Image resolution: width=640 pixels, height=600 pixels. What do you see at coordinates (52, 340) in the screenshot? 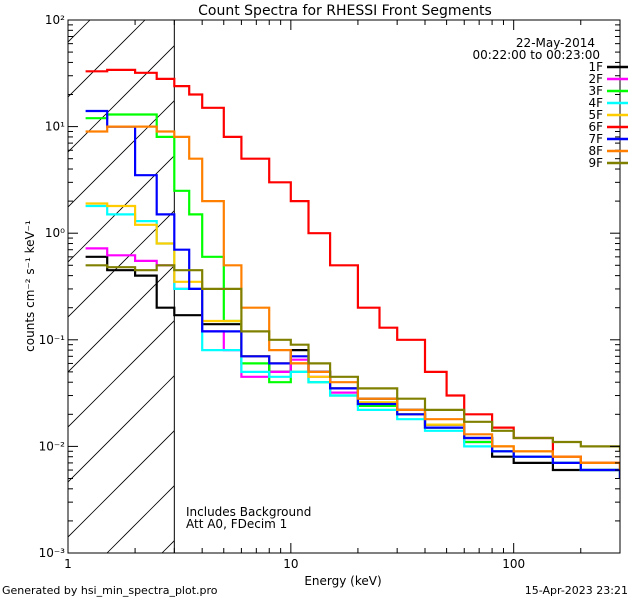
I see `y-tick-label: 10⁻¹` at bounding box center [52, 340].